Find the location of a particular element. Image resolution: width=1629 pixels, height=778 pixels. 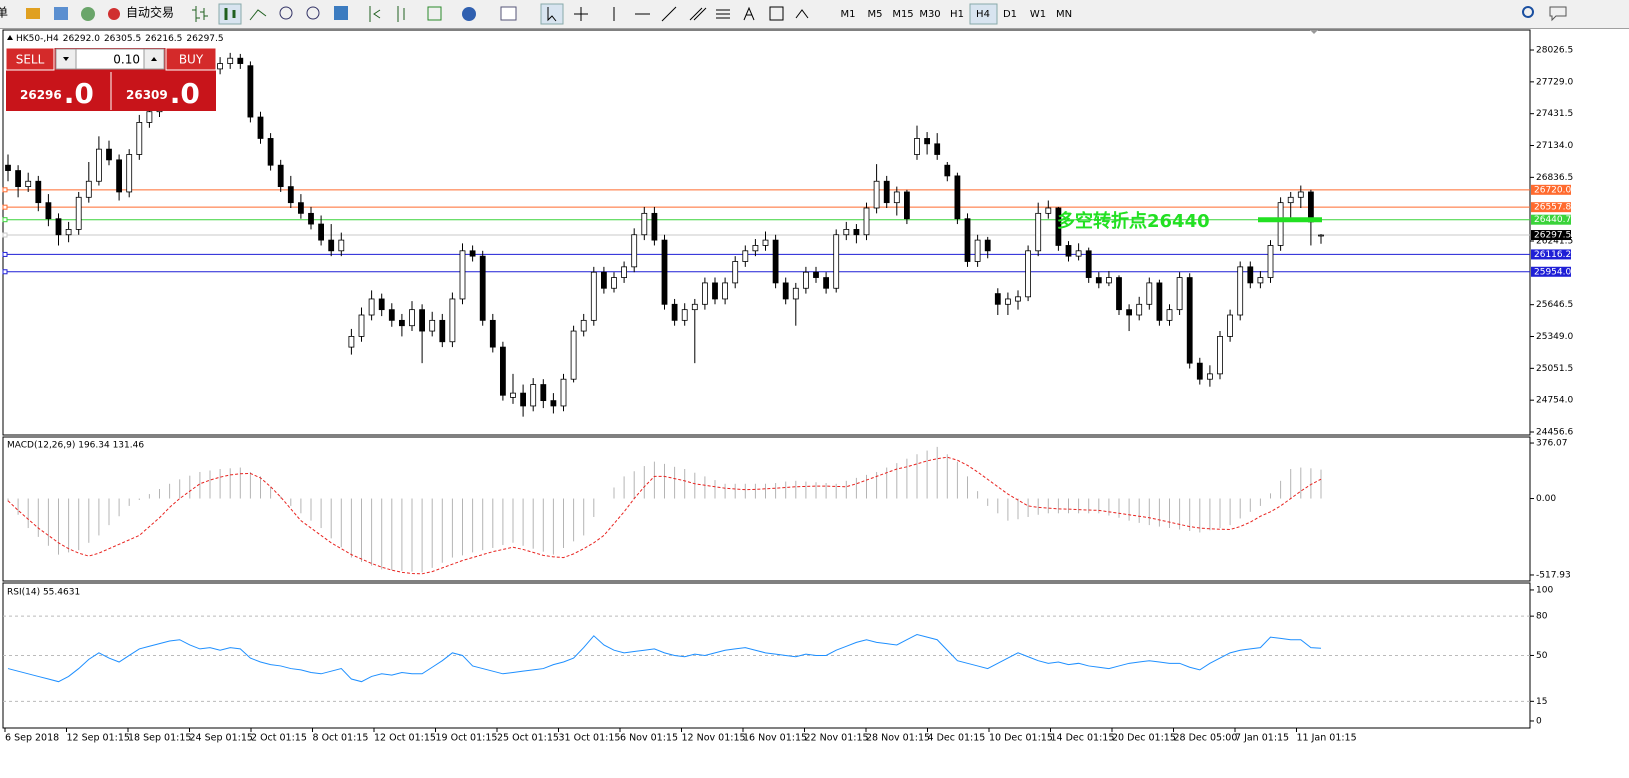

timeframe-button: H4 is located at coordinates (983, 14).